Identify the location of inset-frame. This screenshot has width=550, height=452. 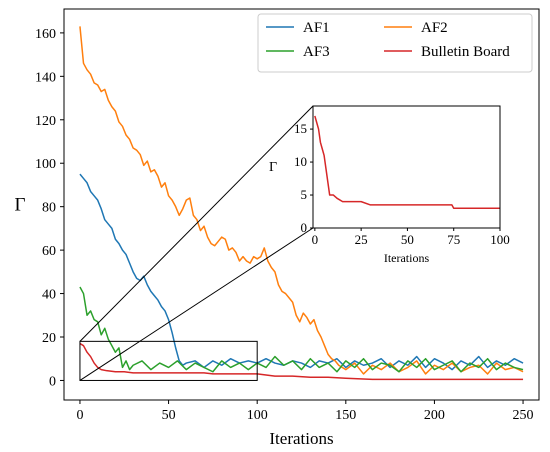
(406, 167).